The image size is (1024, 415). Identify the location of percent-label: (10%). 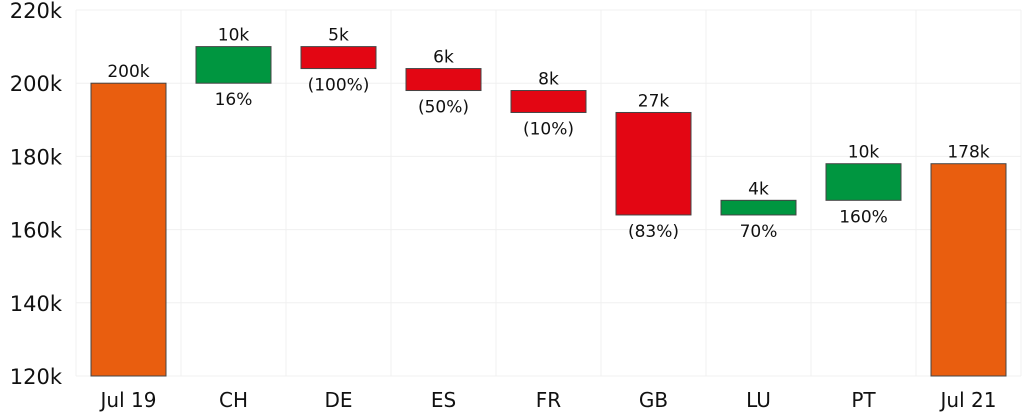
(548, 129).